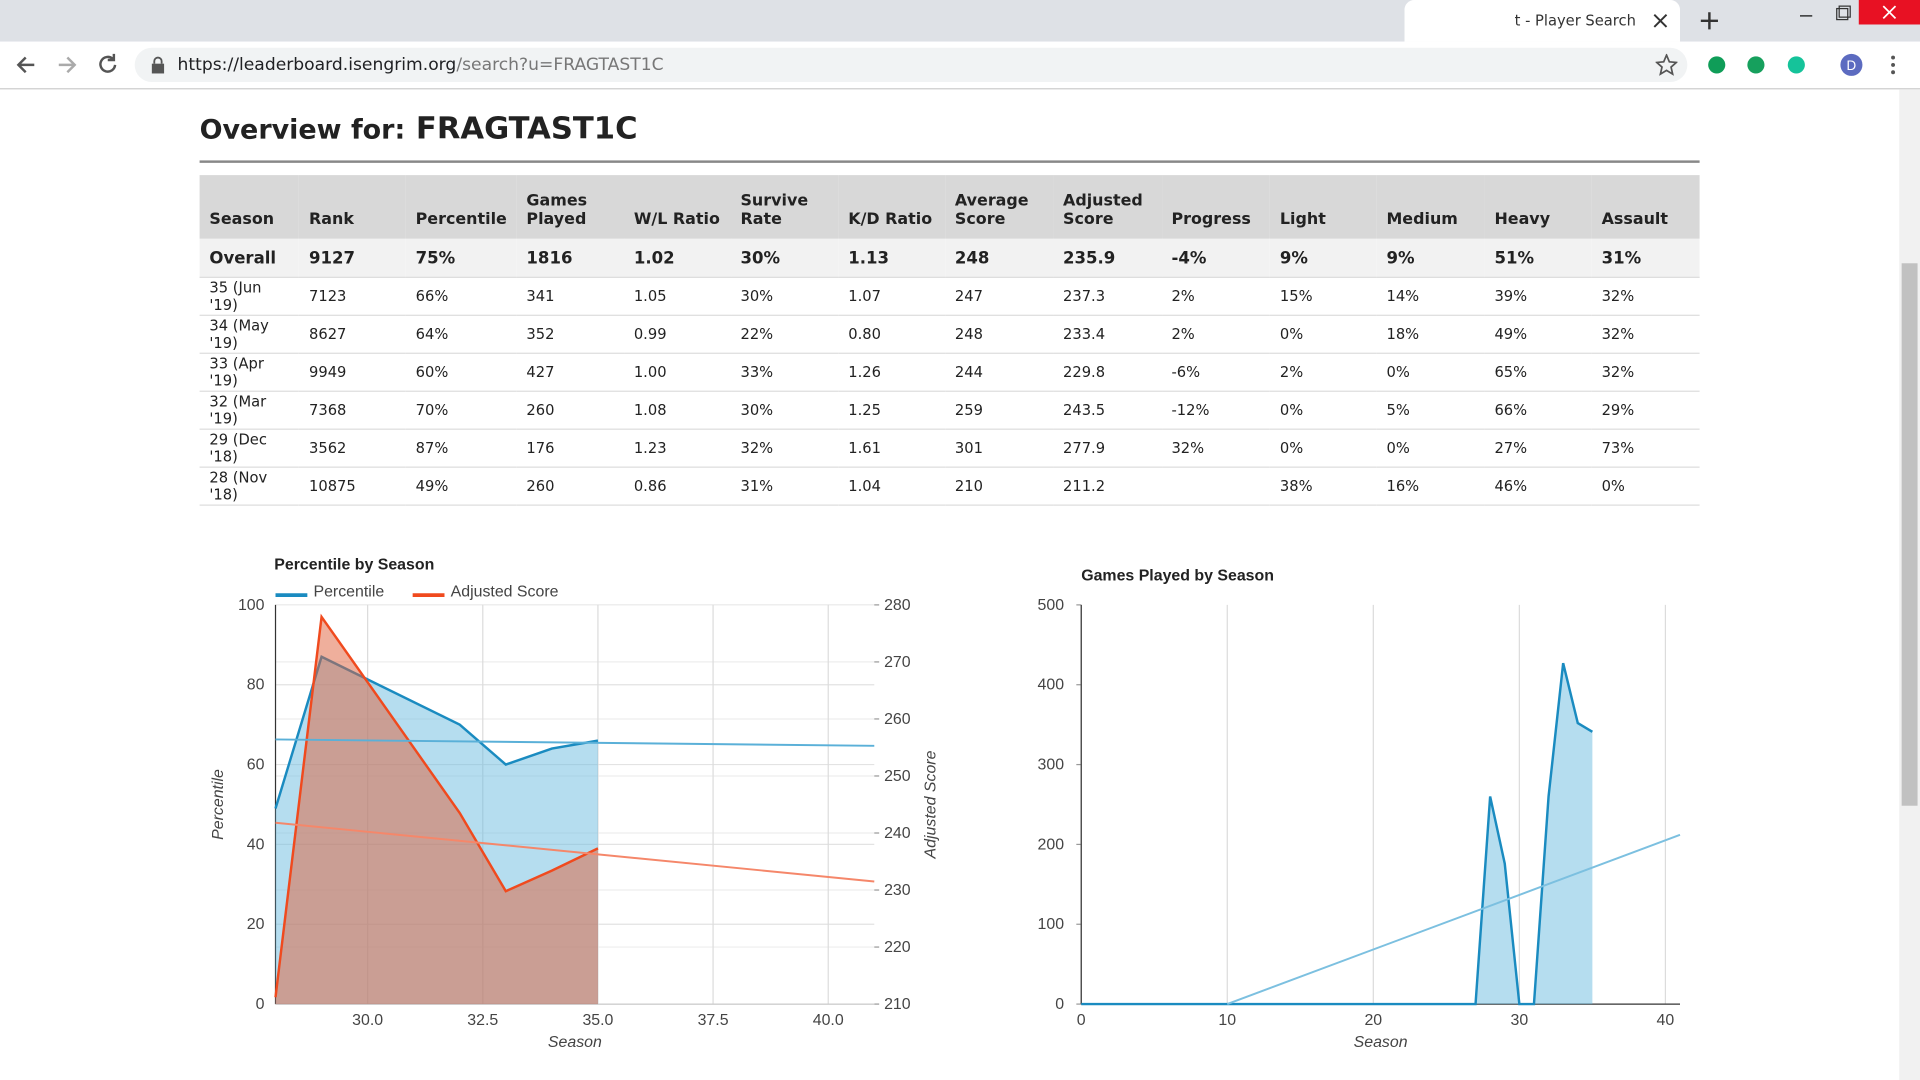 The width and height of the screenshot is (1920, 1080). What do you see at coordinates (1709, 21) in the screenshot?
I see `new-tab` at bounding box center [1709, 21].